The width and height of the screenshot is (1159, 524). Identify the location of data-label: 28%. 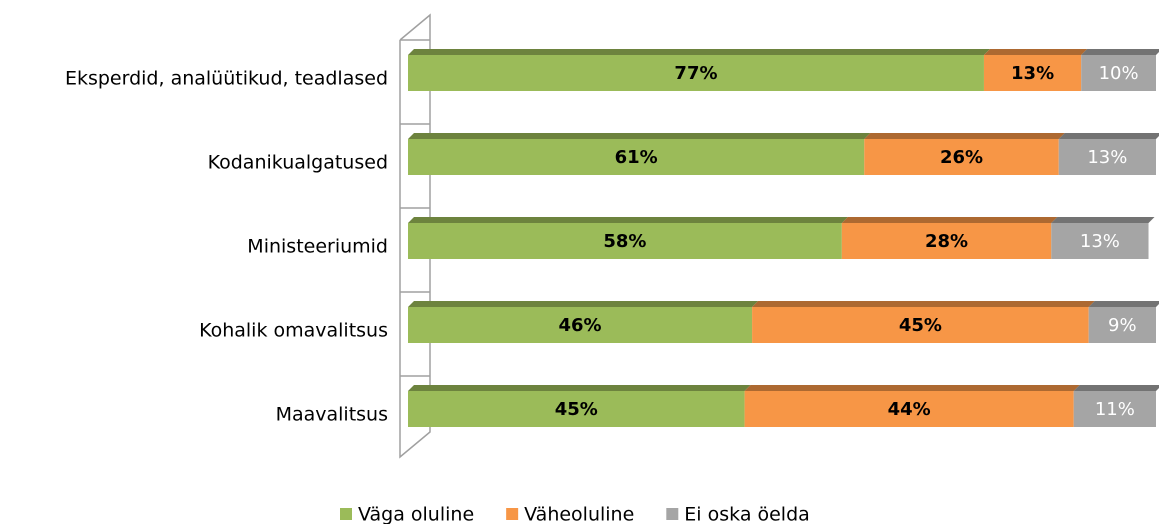
(946, 241).